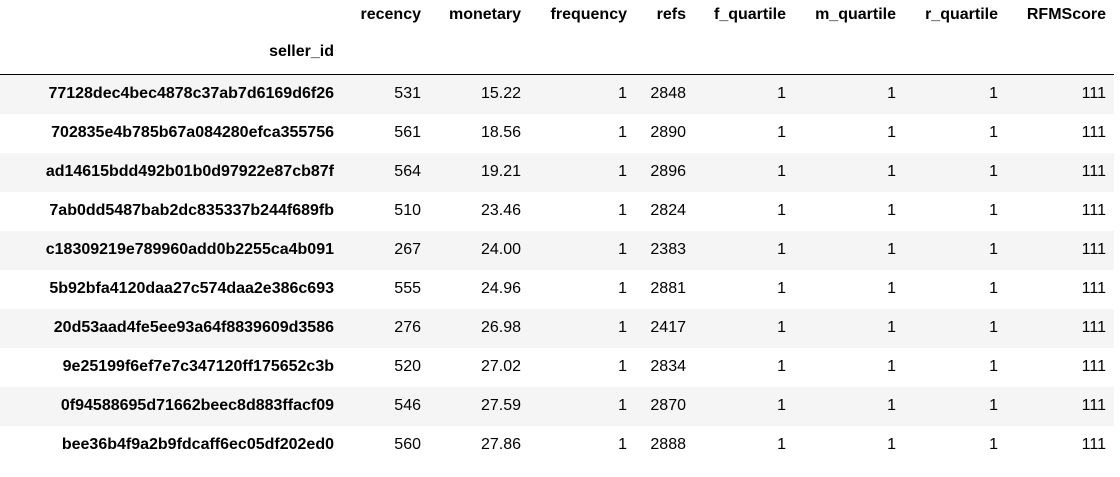 The width and height of the screenshot is (1120, 477). What do you see at coordinates (668, 171) in the screenshot?
I see `cell-refs: 2896` at bounding box center [668, 171].